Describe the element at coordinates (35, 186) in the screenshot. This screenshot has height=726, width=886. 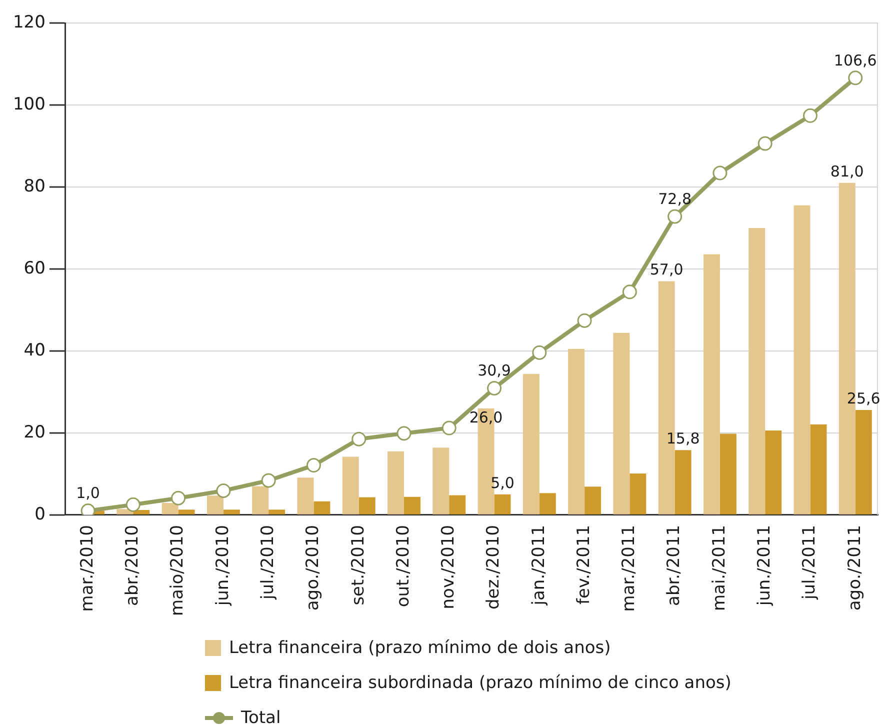
I see `y-tick-label: 80` at that location.